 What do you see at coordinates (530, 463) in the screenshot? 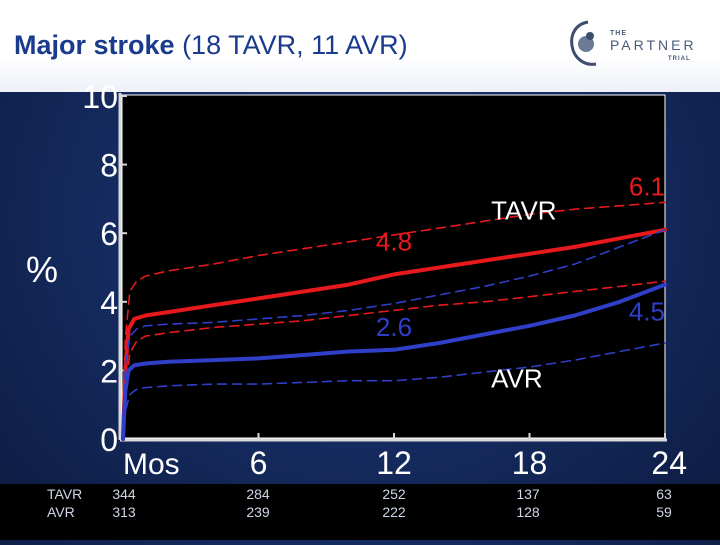
I see `x-tick-label: 18` at bounding box center [530, 463].